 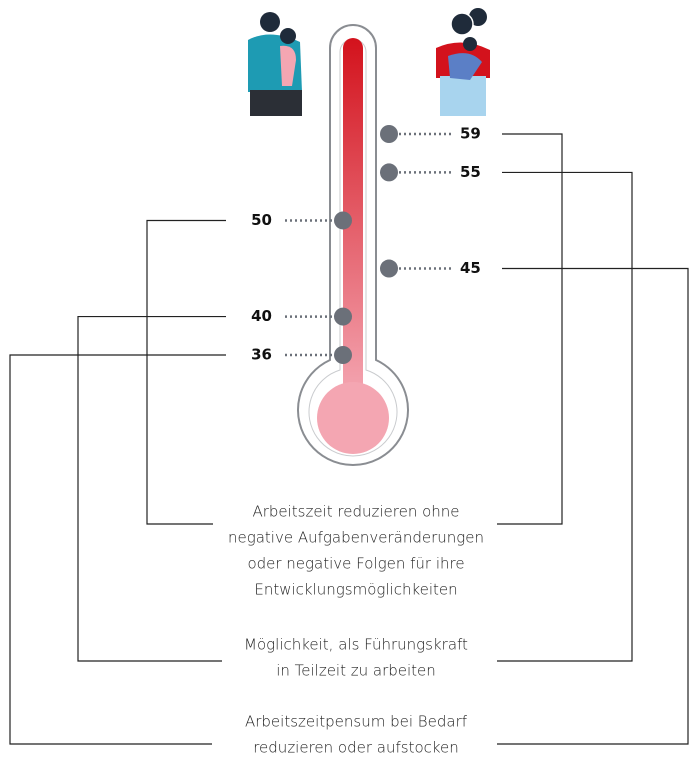 I want to click on category-label: oder negative Folgen für ihre, so click(x=355, y=564).